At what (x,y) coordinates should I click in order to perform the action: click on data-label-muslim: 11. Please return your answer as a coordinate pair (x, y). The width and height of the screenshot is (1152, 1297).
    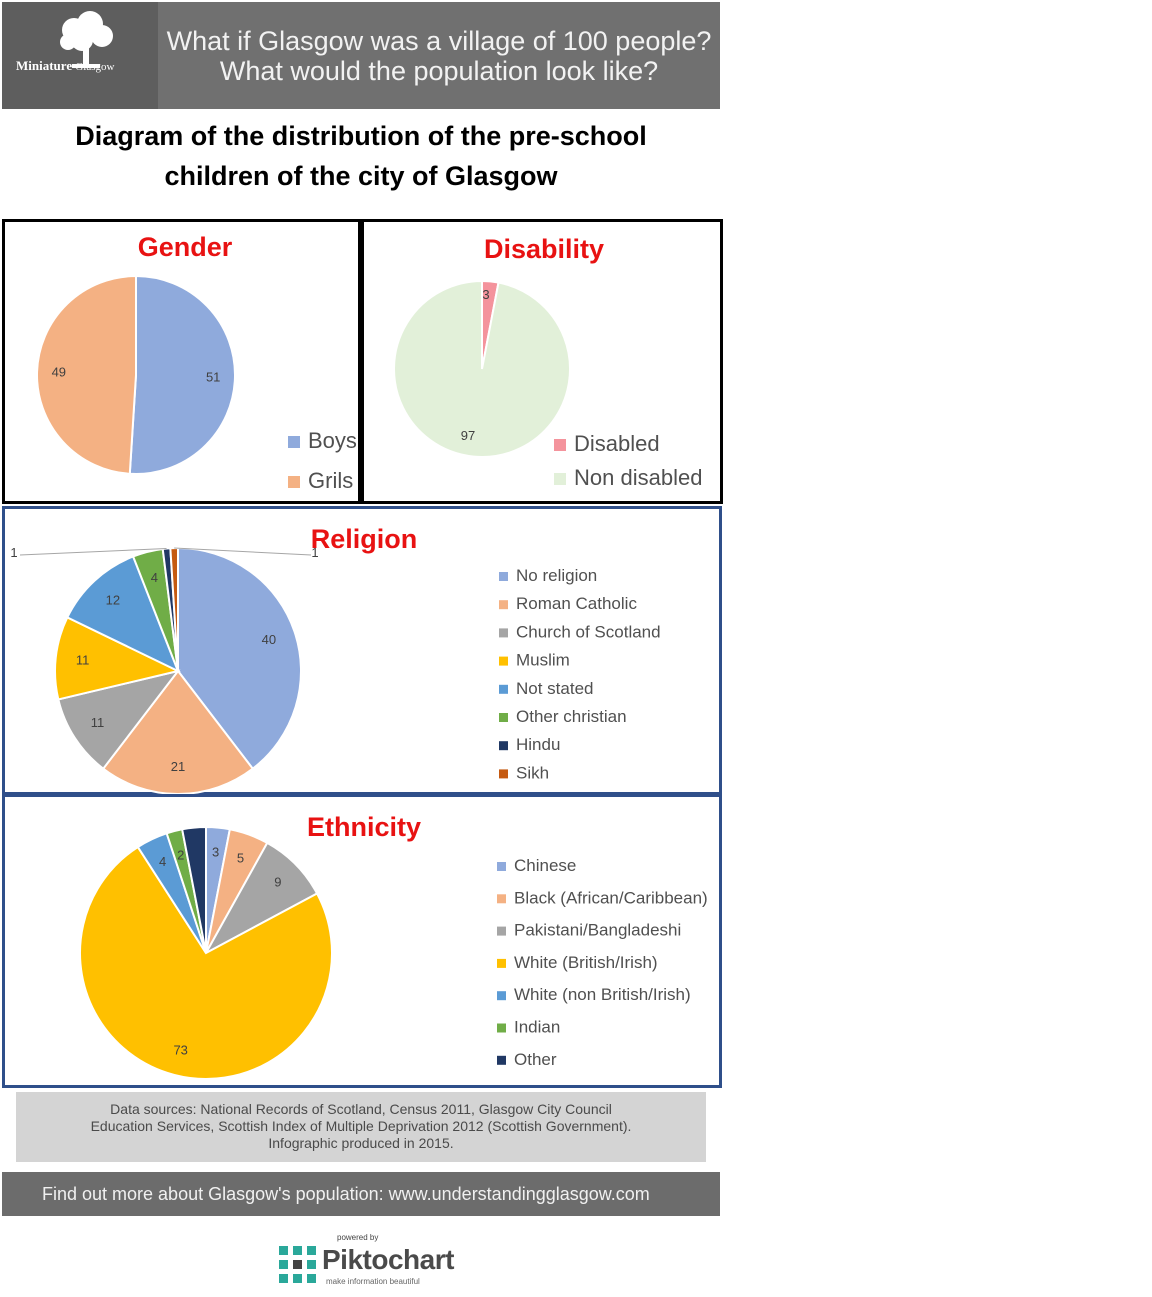
    Looking at the image, I should click on (83, 660).